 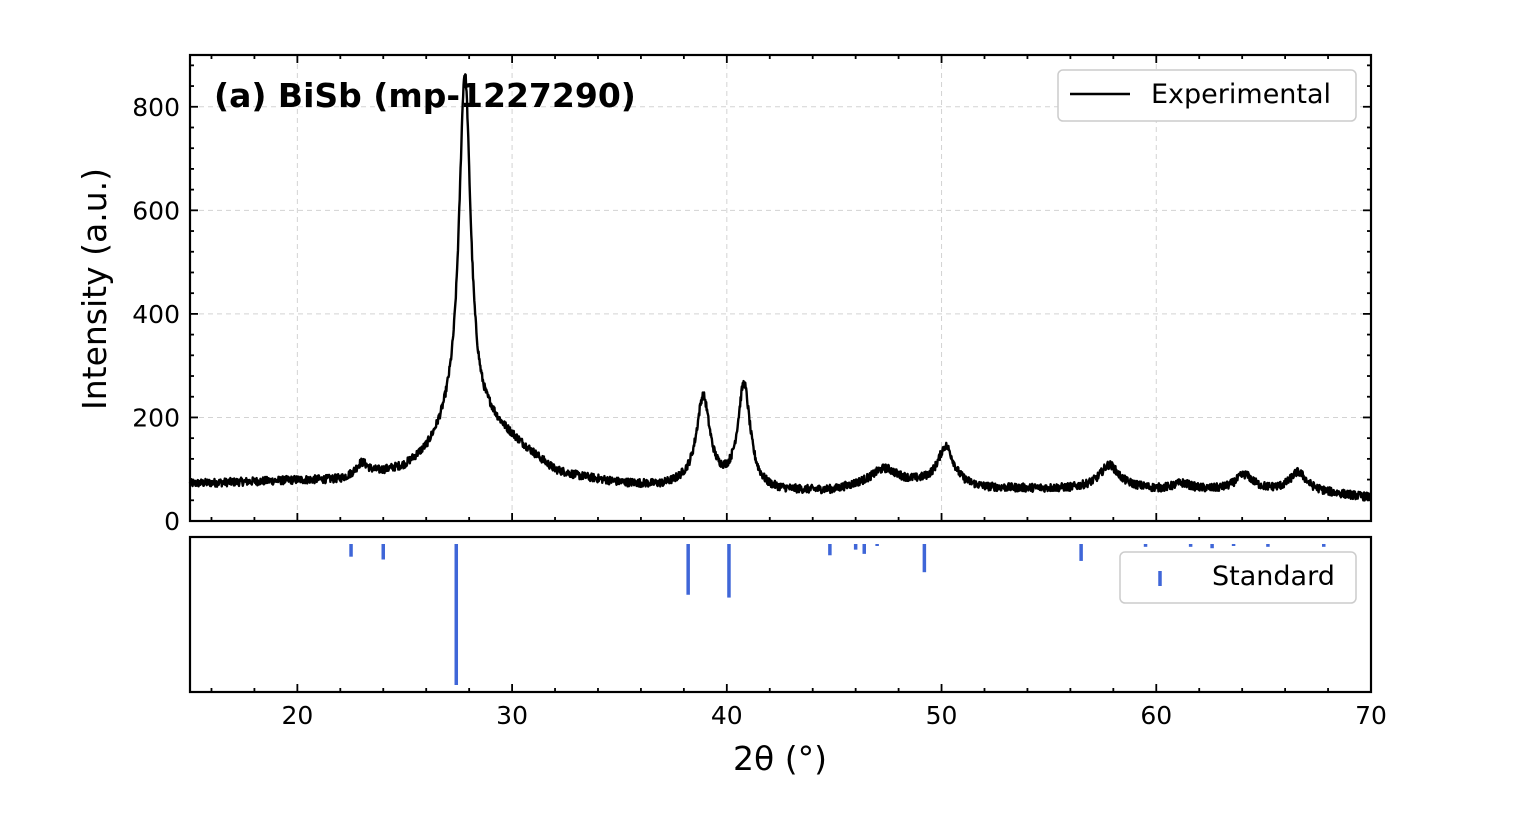 What do you see at coordinates (837, 614) in the screenshot?
I see `standard-series-sticks` at bounding box center [837, 614].